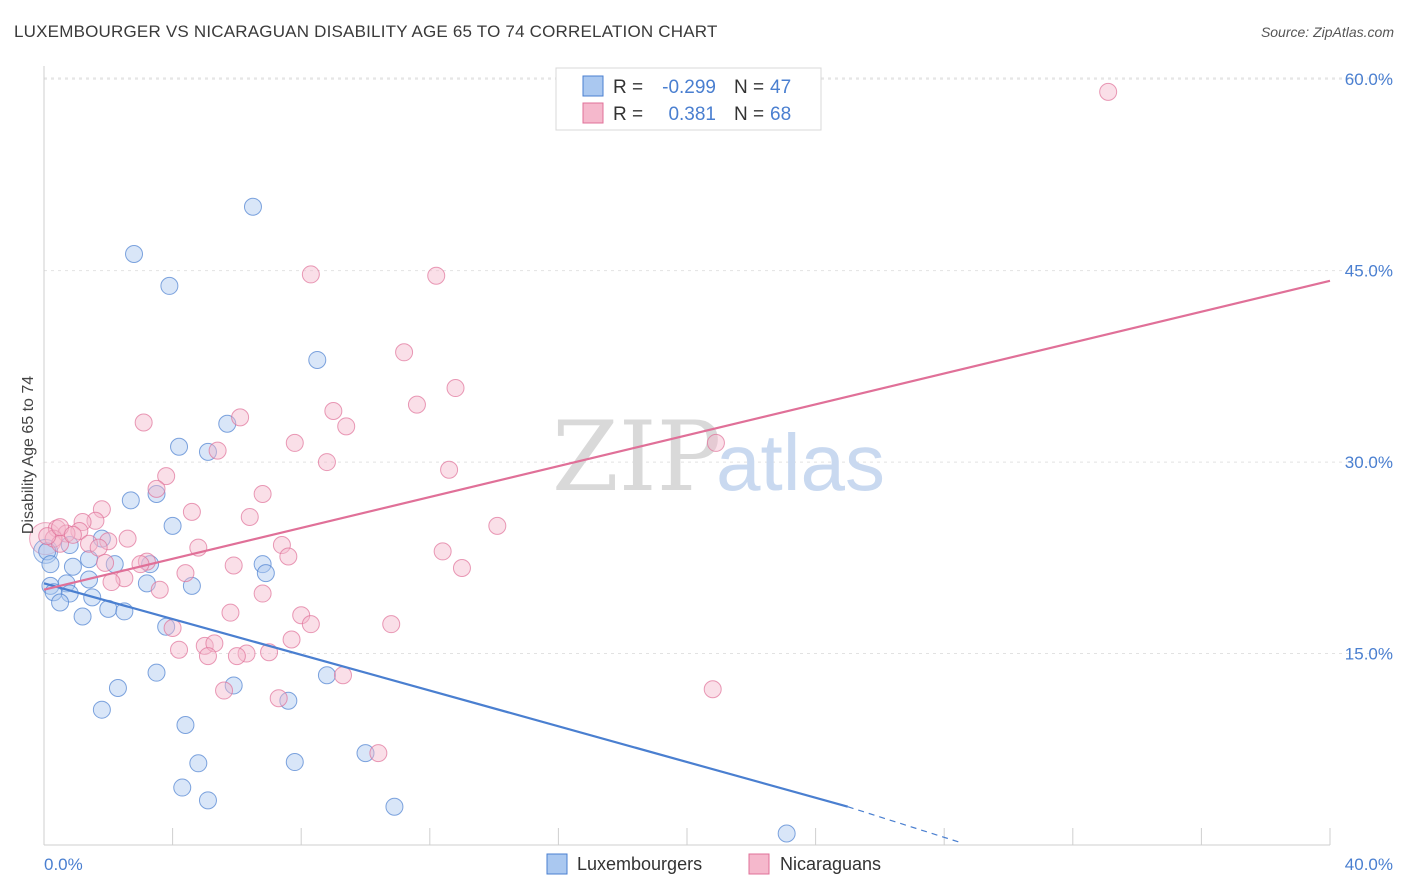  Describe the element at coordinates (63, 864) in the screenshot. I see `x-tick-label: 0.0%` at that location.